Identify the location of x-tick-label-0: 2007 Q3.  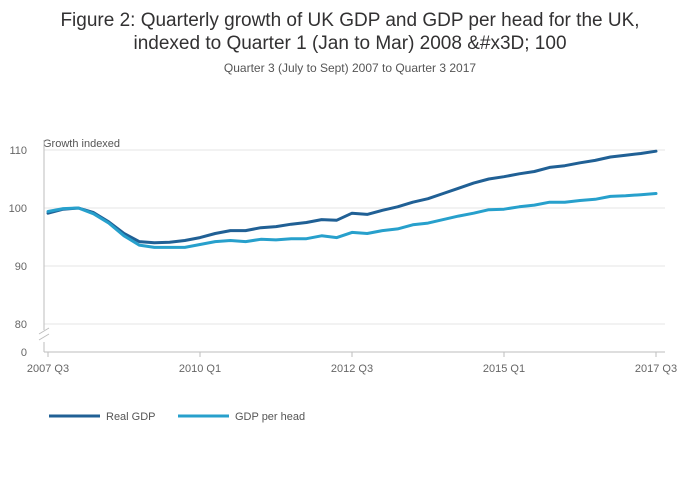
(48, 369).